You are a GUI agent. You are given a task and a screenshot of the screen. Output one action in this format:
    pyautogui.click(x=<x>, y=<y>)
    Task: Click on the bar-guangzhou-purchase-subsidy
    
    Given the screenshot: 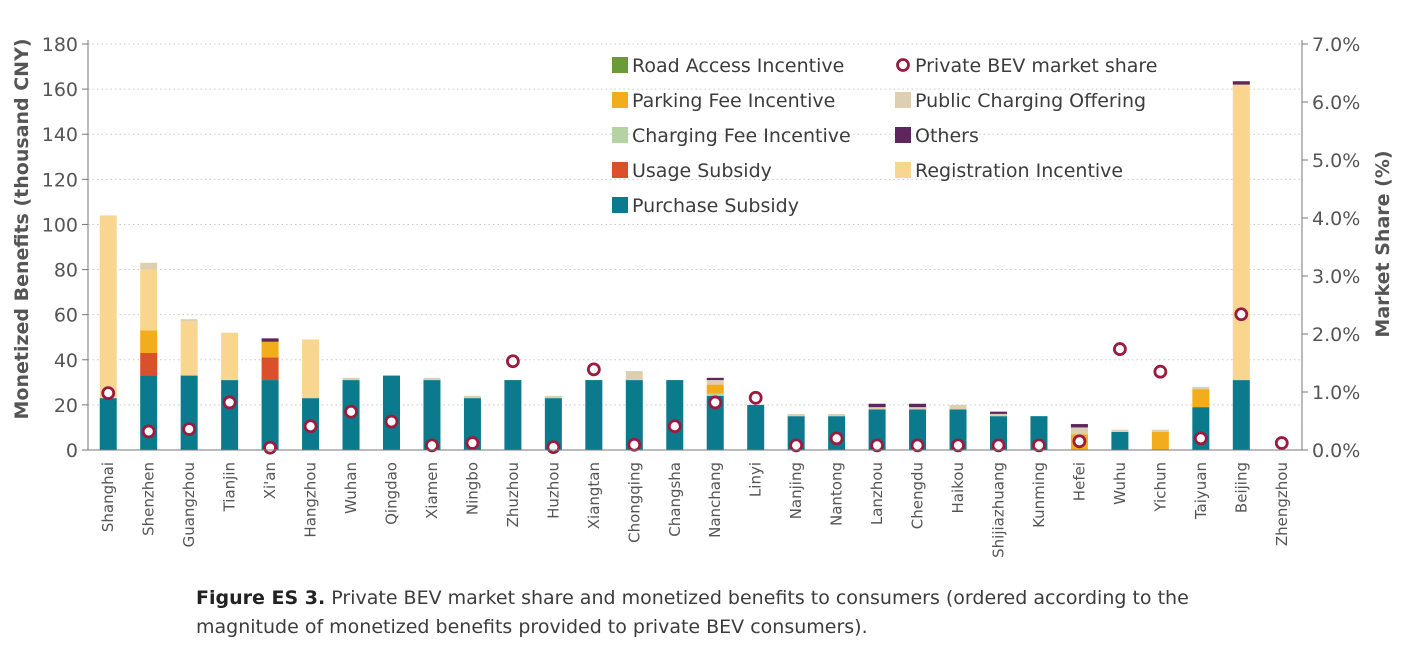 What is the action you would take?
    pyautogui.click(x=189, y=412)
    